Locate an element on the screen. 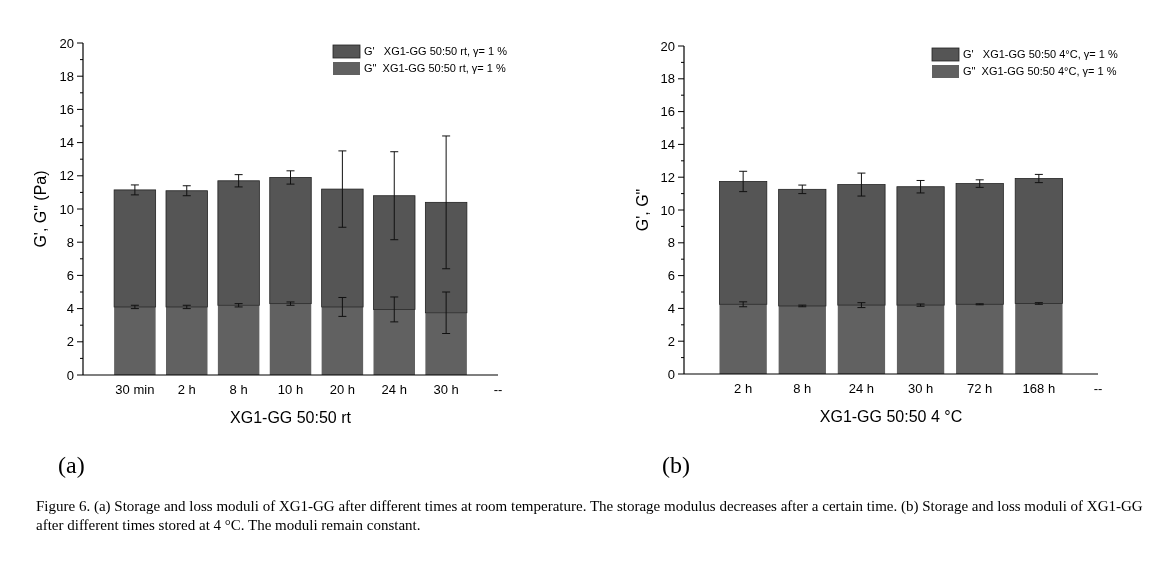  legend-label: G' XG1-GG 50:50 4°C, γ= 1 % is located at coordinates (1040, 54).